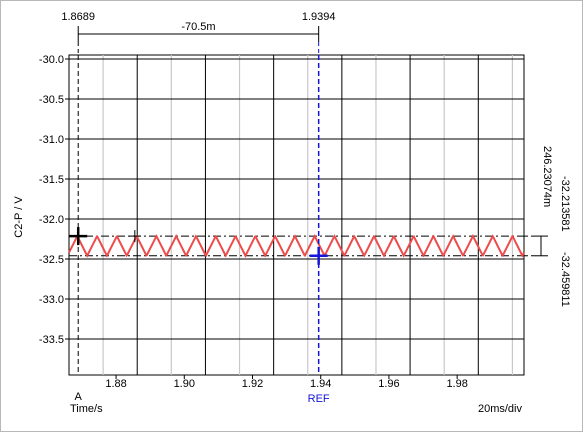 Image resolution: width=583 pixels, height=437 pixels. What do you see at coordinates (319, 399) in the screenshot?
I see `cursor-ref-label: REF` at bounding box center [319, 399].